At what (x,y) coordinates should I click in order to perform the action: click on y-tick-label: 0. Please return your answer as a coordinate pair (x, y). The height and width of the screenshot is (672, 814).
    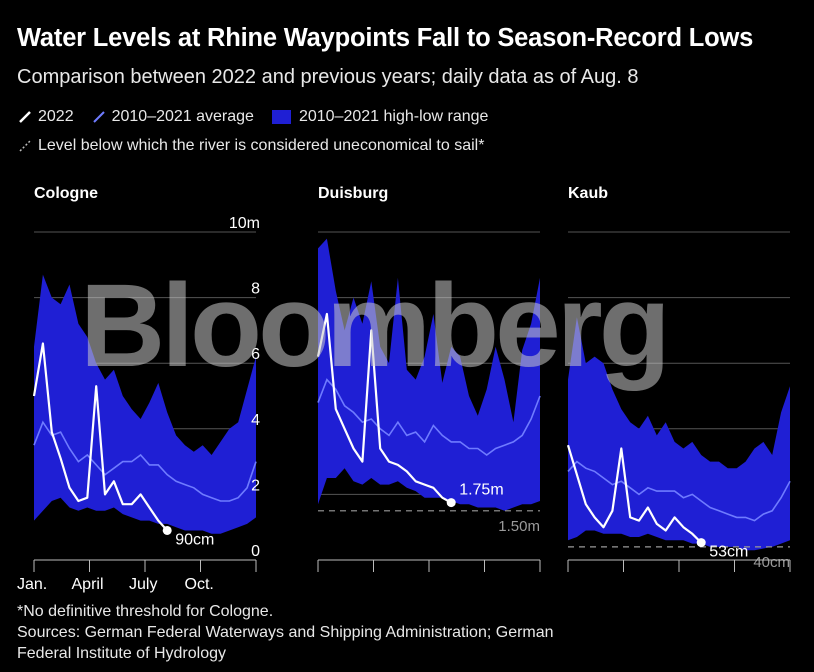
    Looking at the image, I should click on (255, 551).